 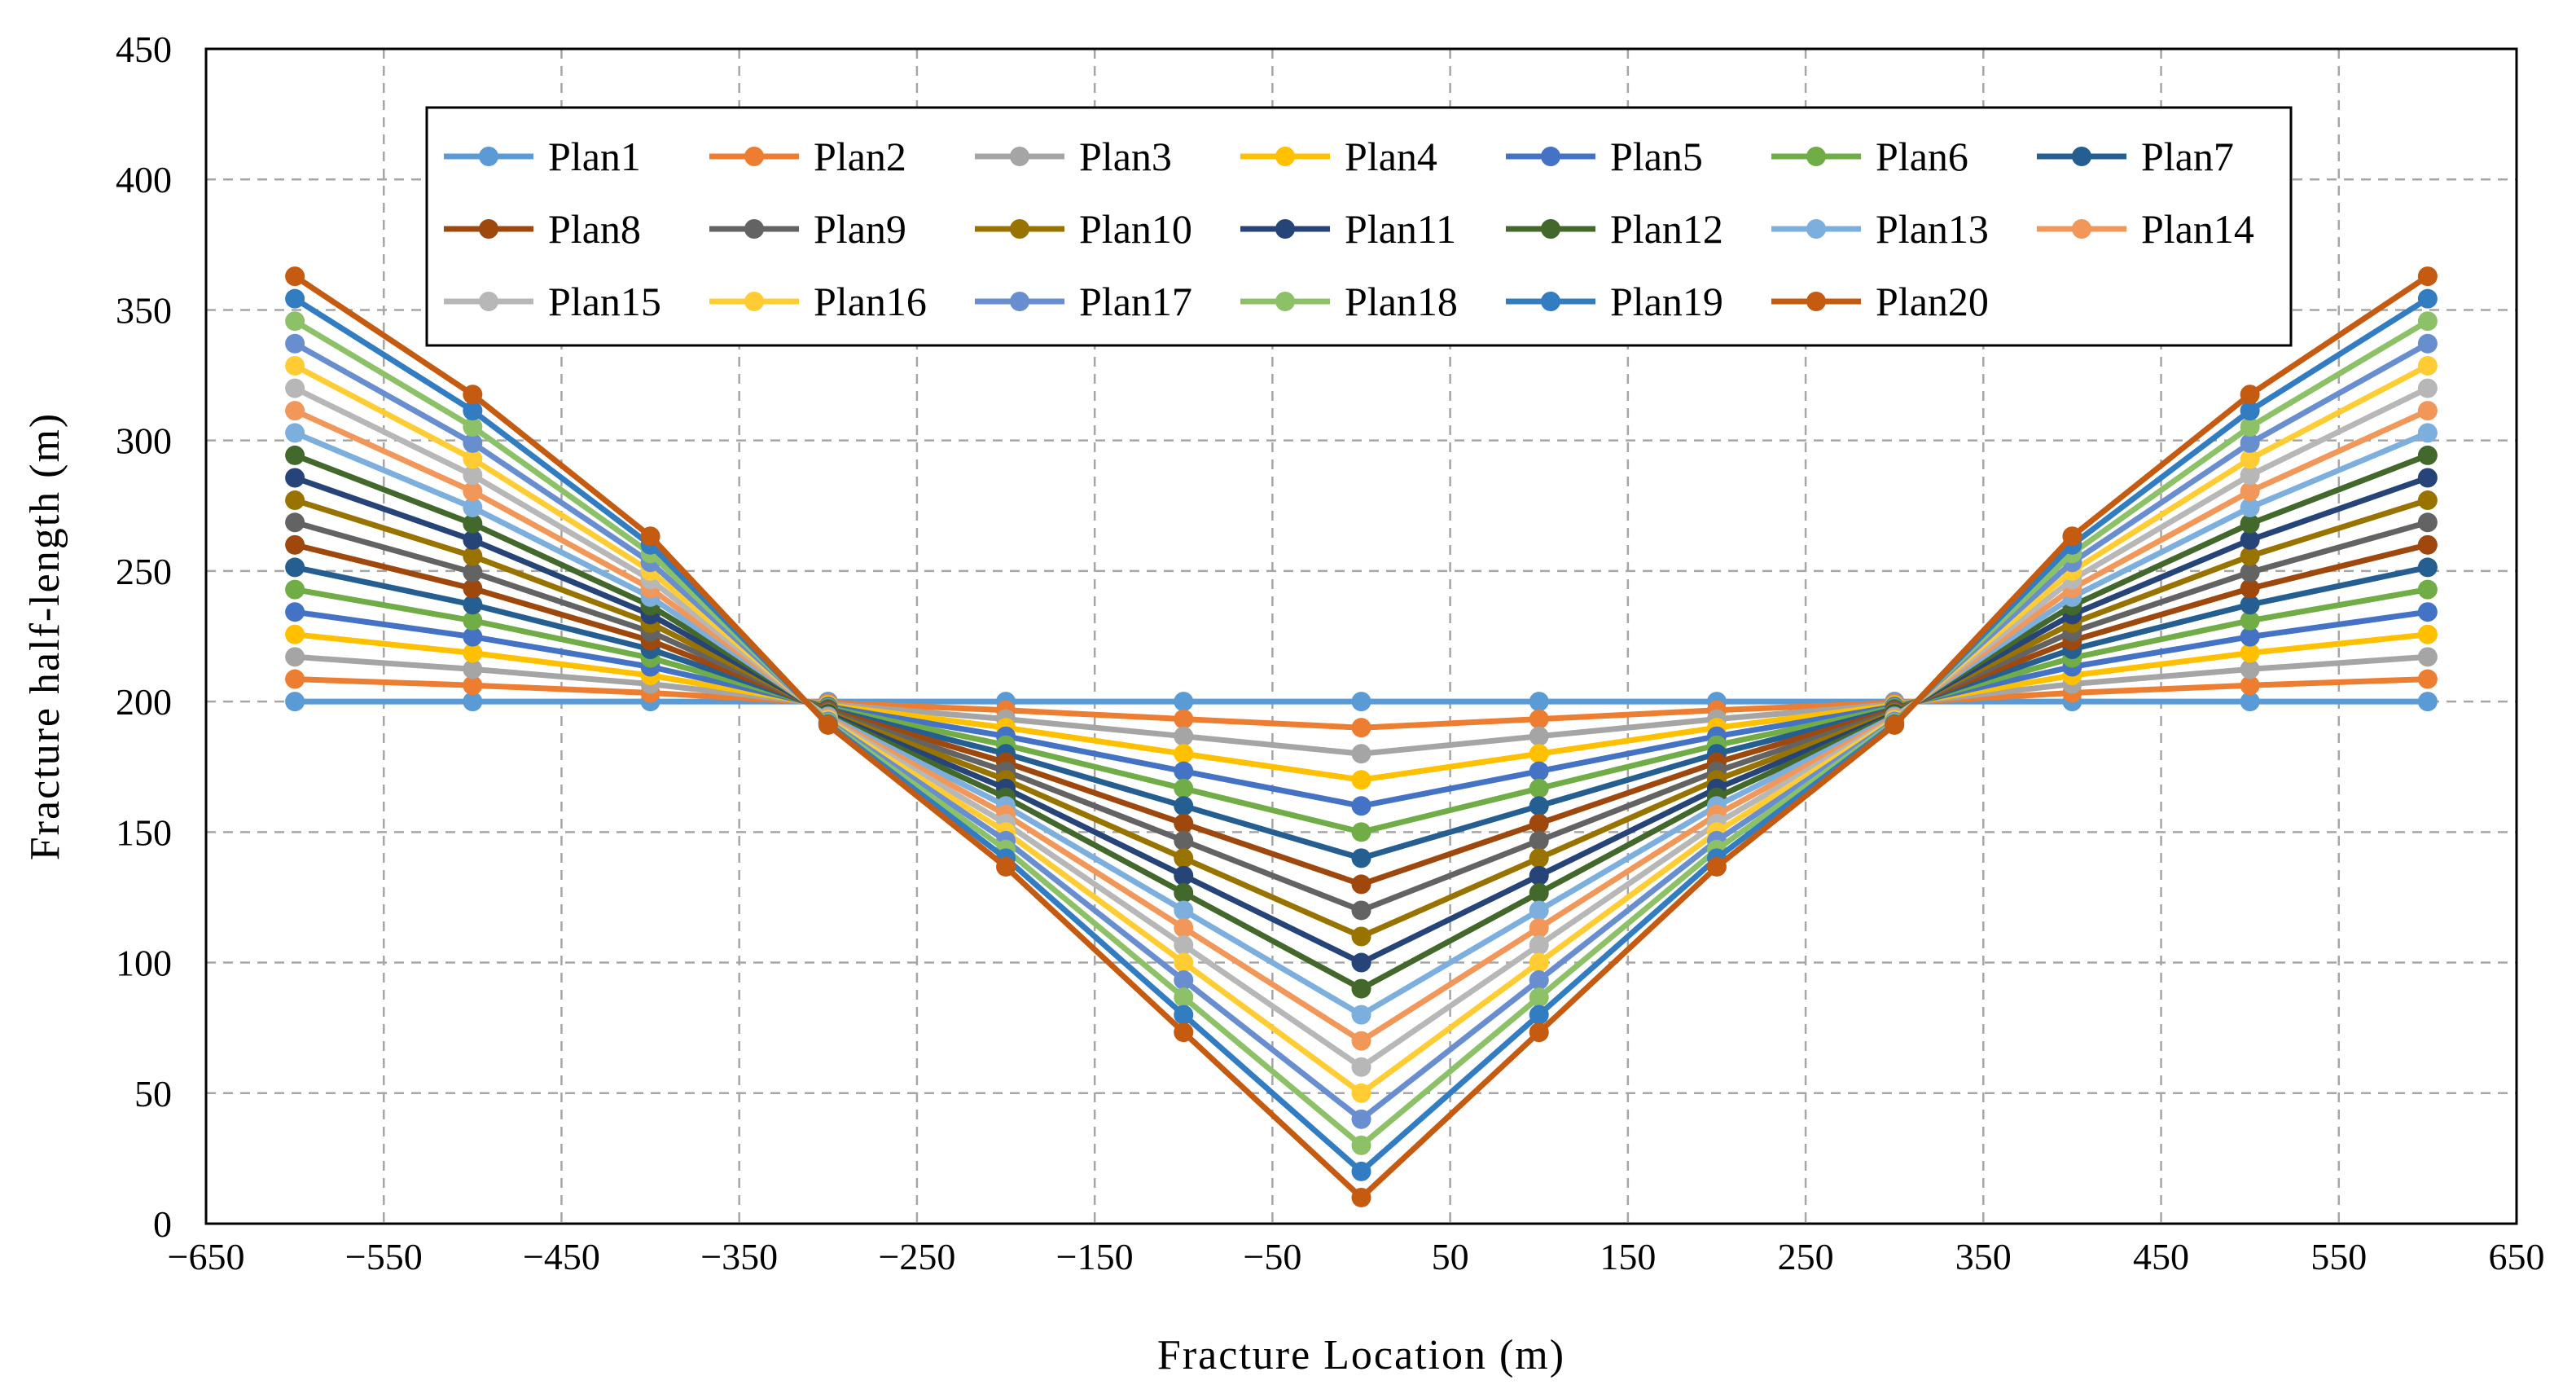 What do you see at coordinates (1880, 229) in the screenshot?
I see `legend-item: Plan13` at bounding box center [1880, 229].